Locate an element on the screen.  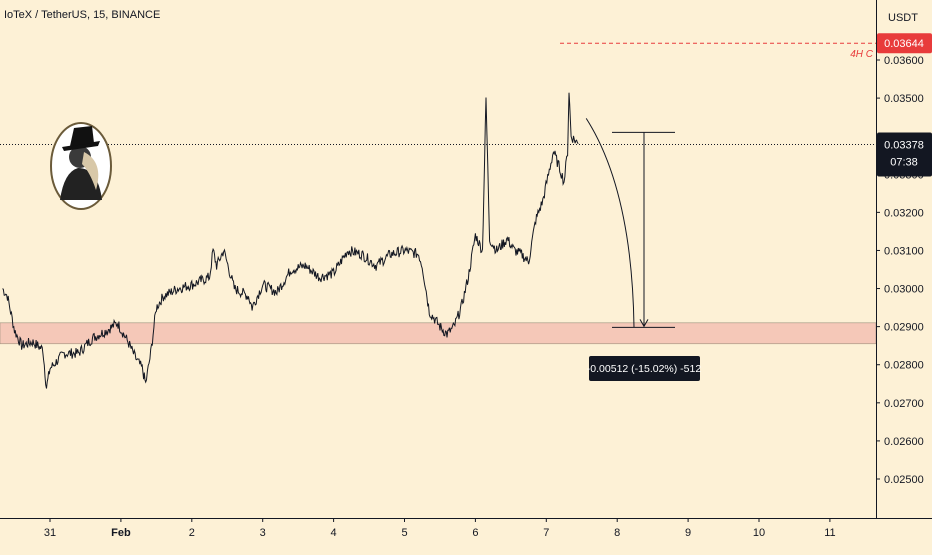
measure-arrow-head is located at coordinates (644, 323).